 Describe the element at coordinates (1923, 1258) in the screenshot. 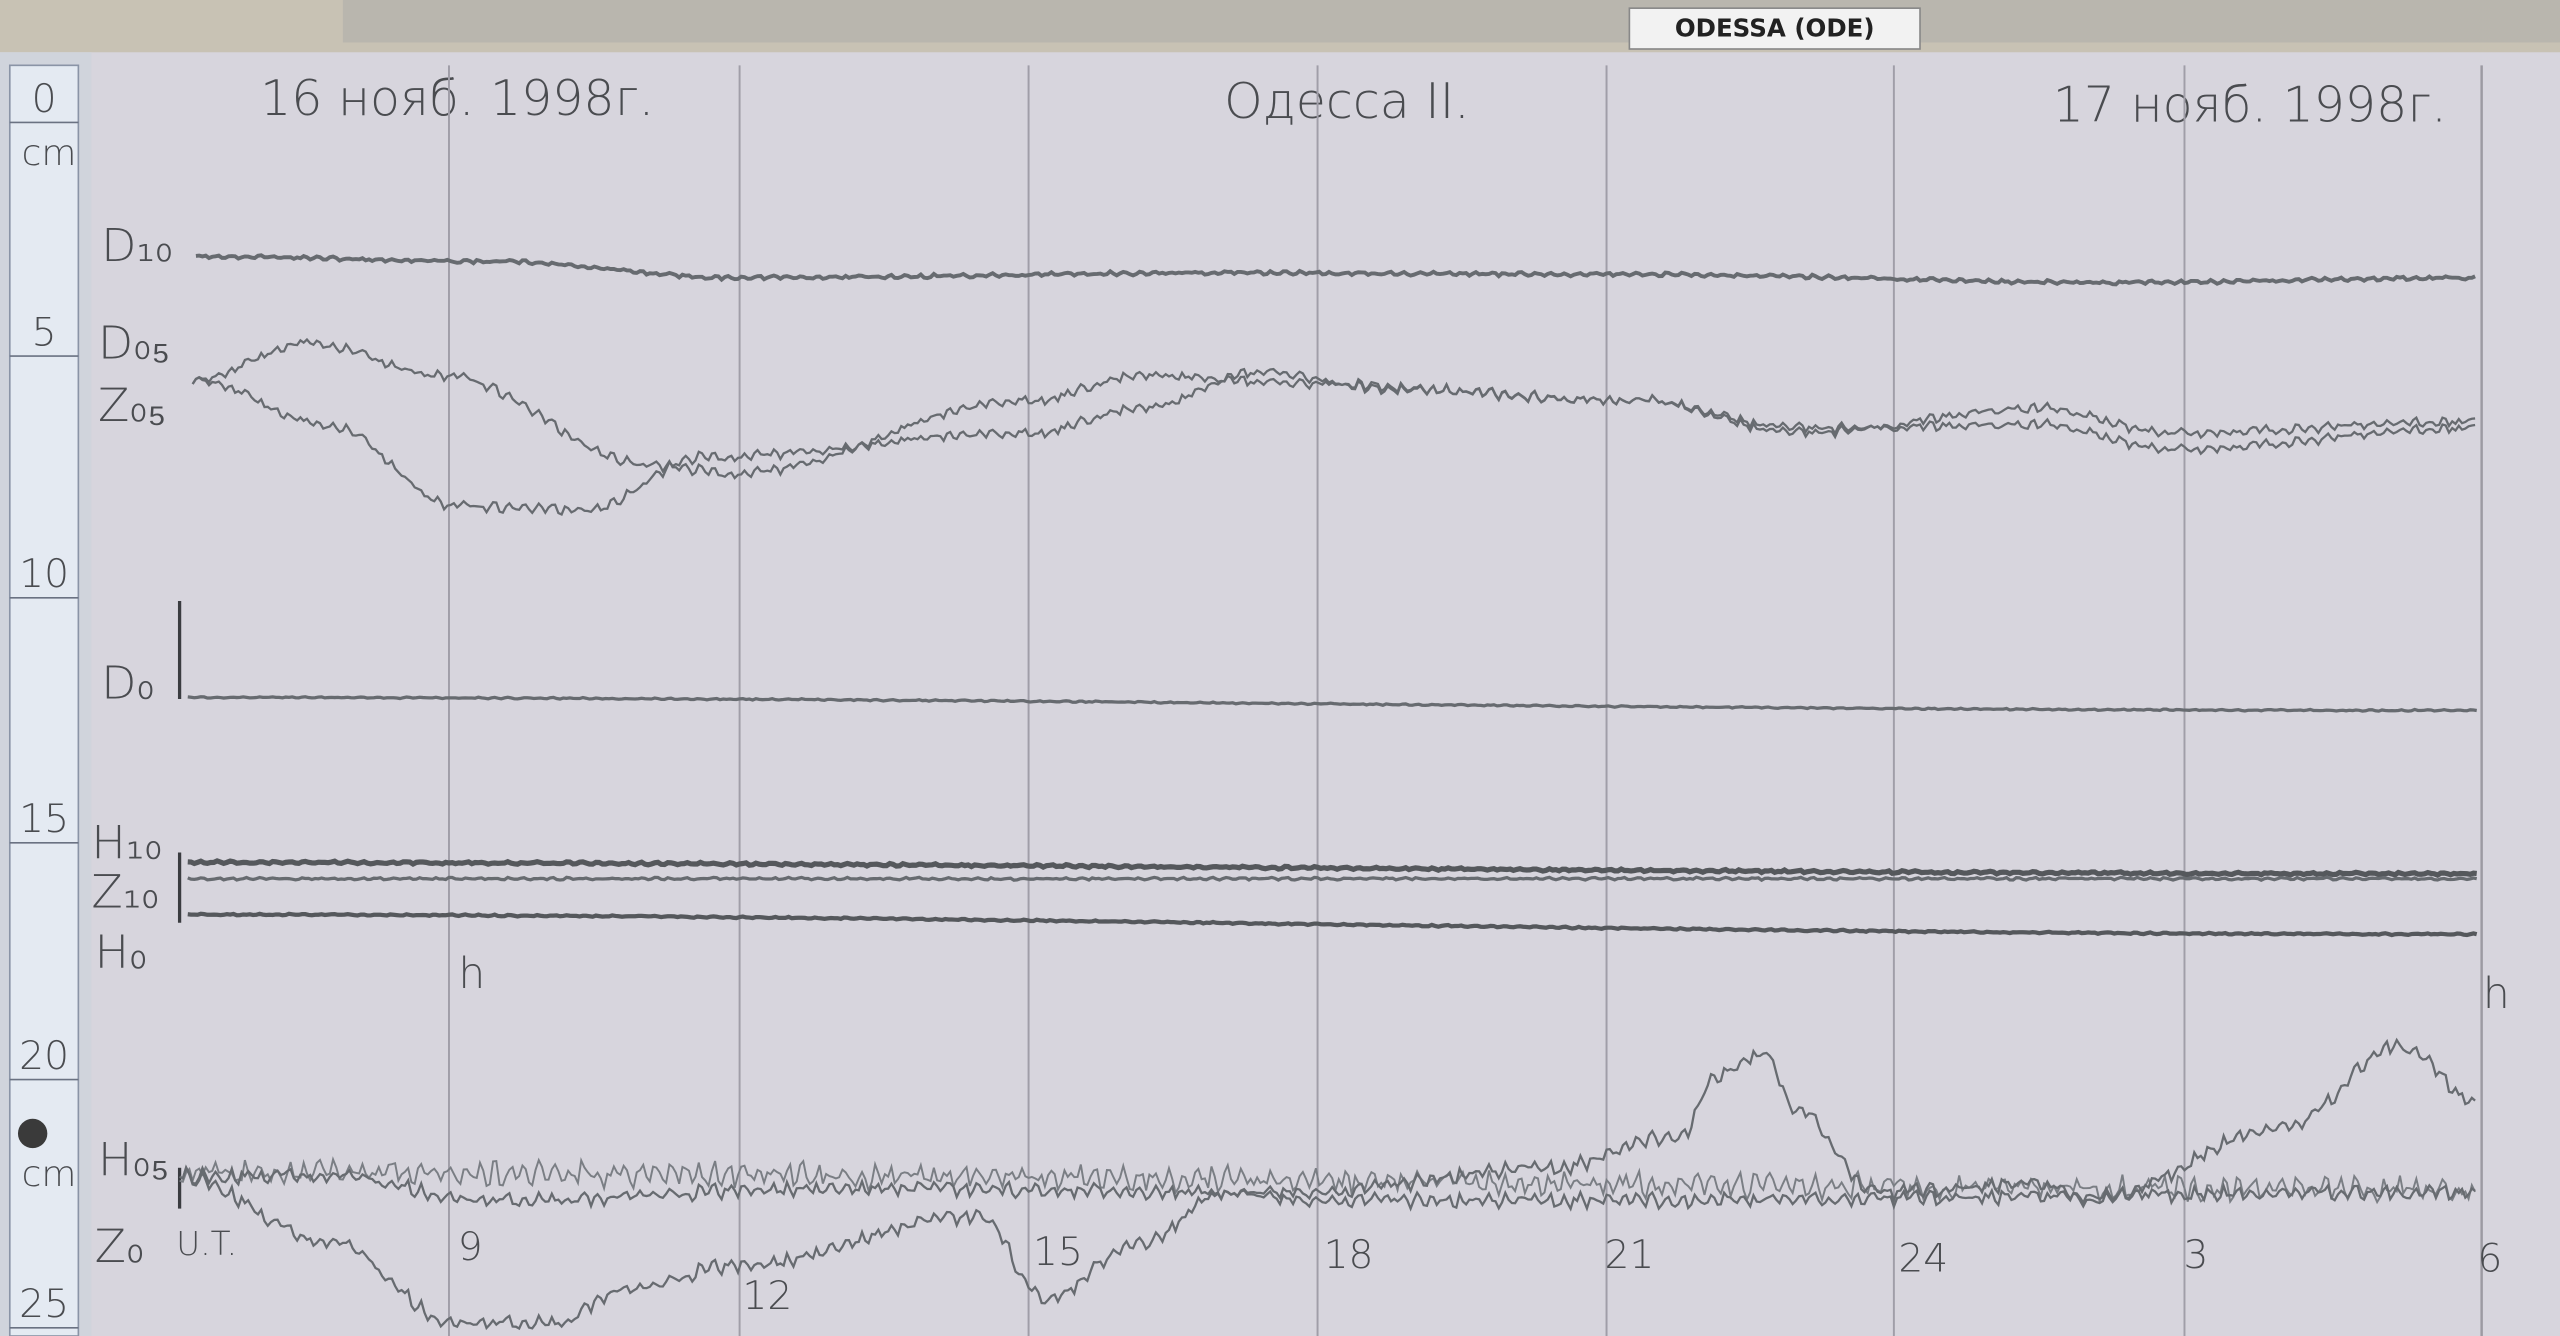

I see `hour-label: 24` at that location.